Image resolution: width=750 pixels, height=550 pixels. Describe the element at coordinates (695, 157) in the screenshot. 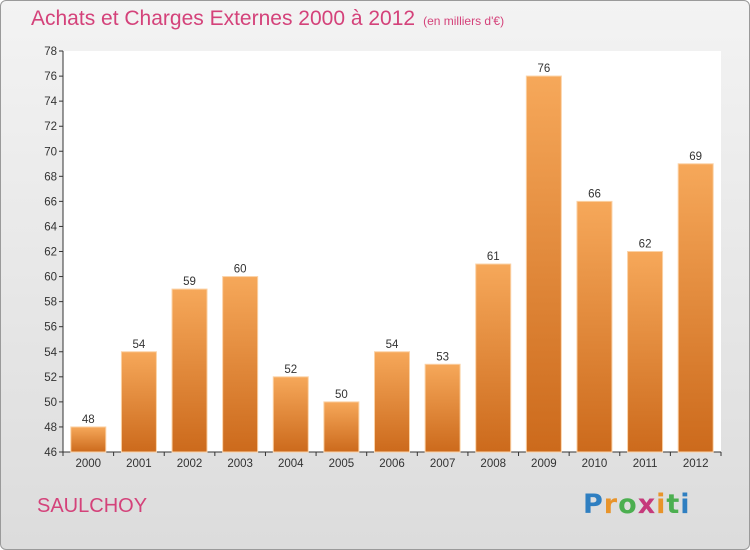

I see `data-label: 69` at that location.